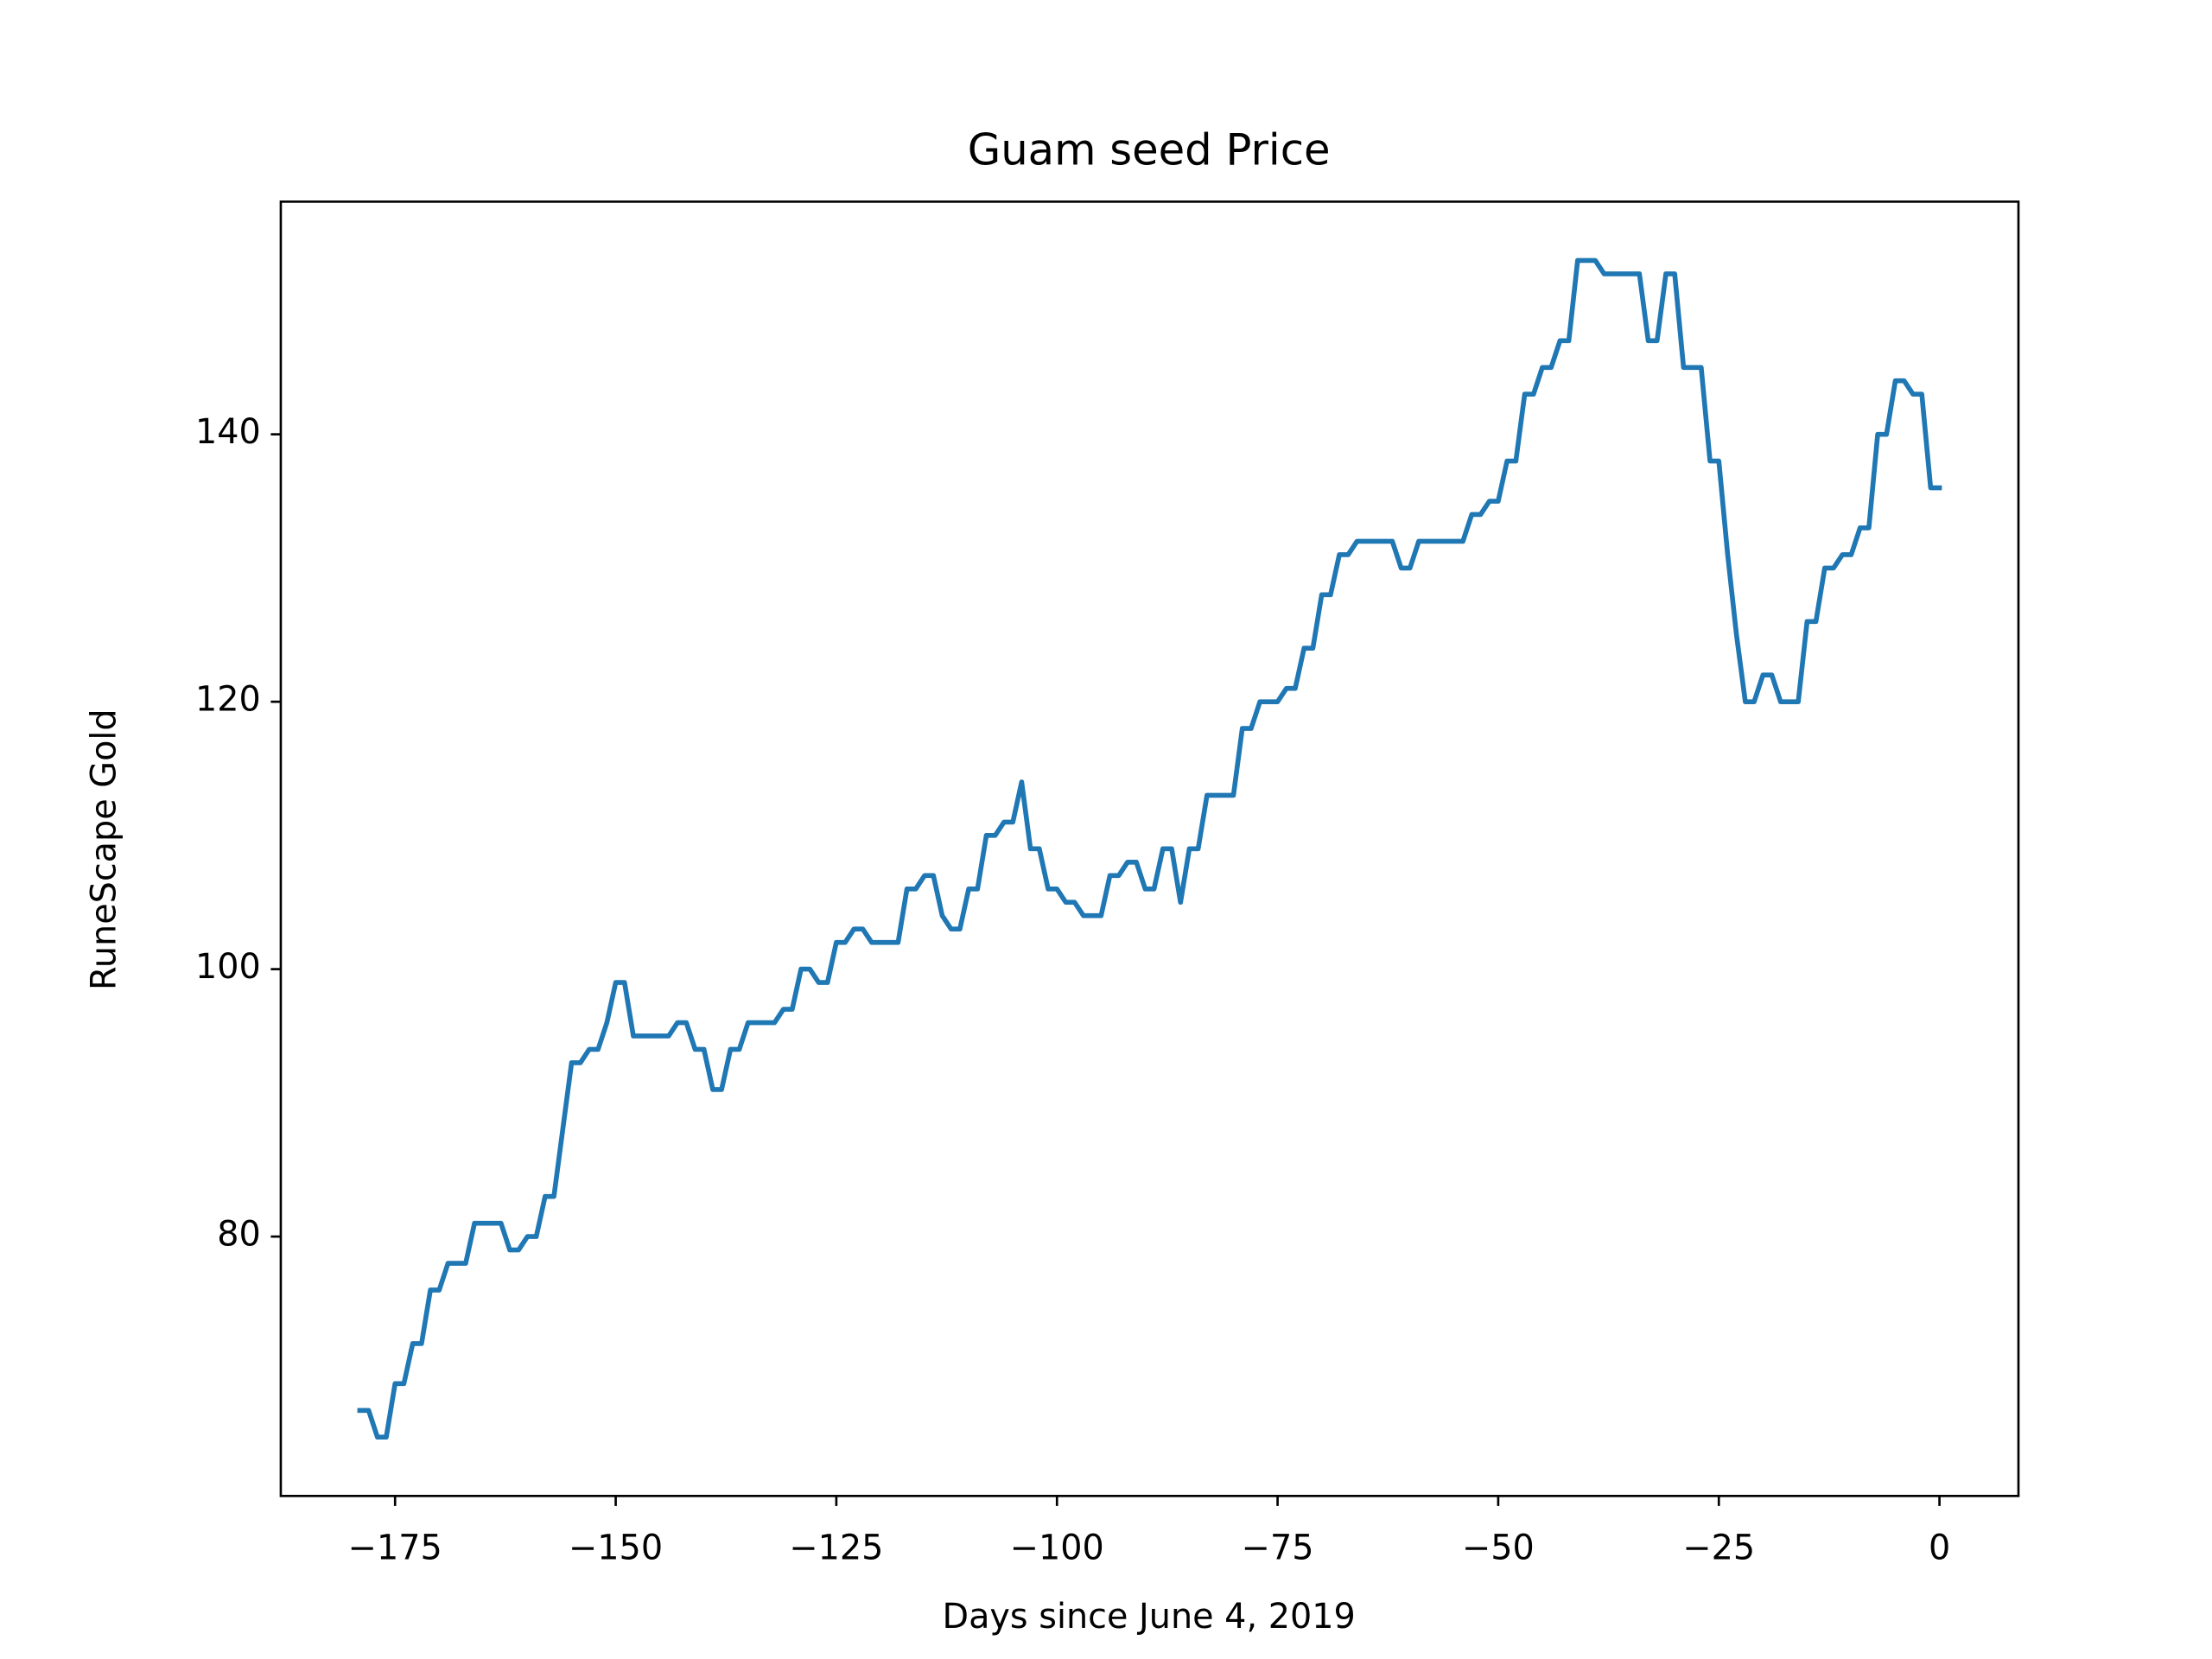 This screenshot has height=1659, width=2212. Describe the element at coordinates (616, 1548) in the screenshot. I see `x-tick-label: −150` at that location.